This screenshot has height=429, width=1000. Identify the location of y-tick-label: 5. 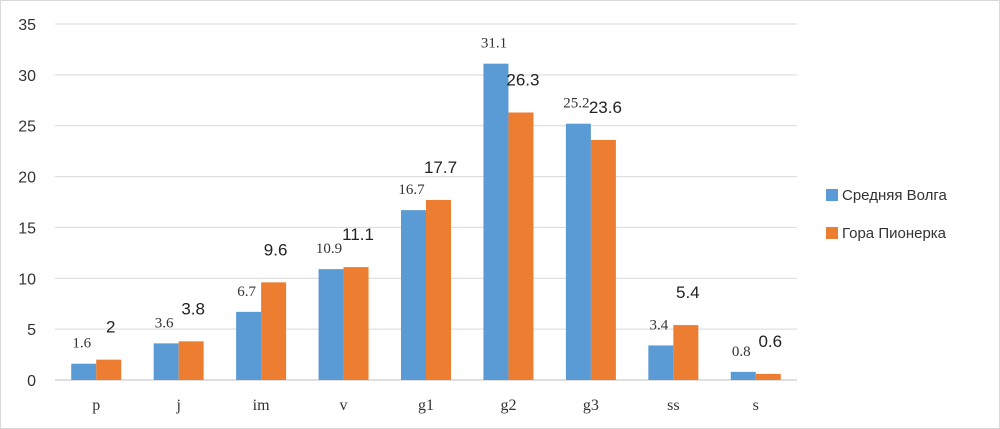
(31, 330).